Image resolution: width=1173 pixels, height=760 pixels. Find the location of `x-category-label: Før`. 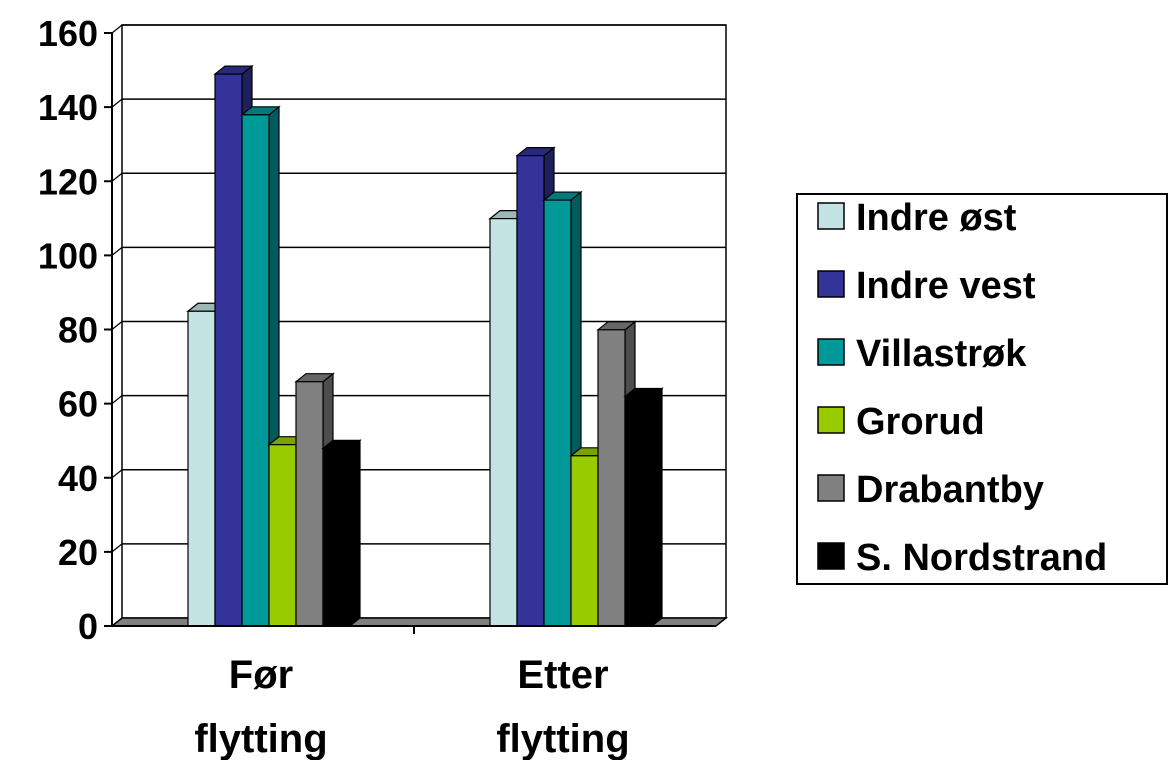

x-category-label: Før is located at coordinates (261, 675).